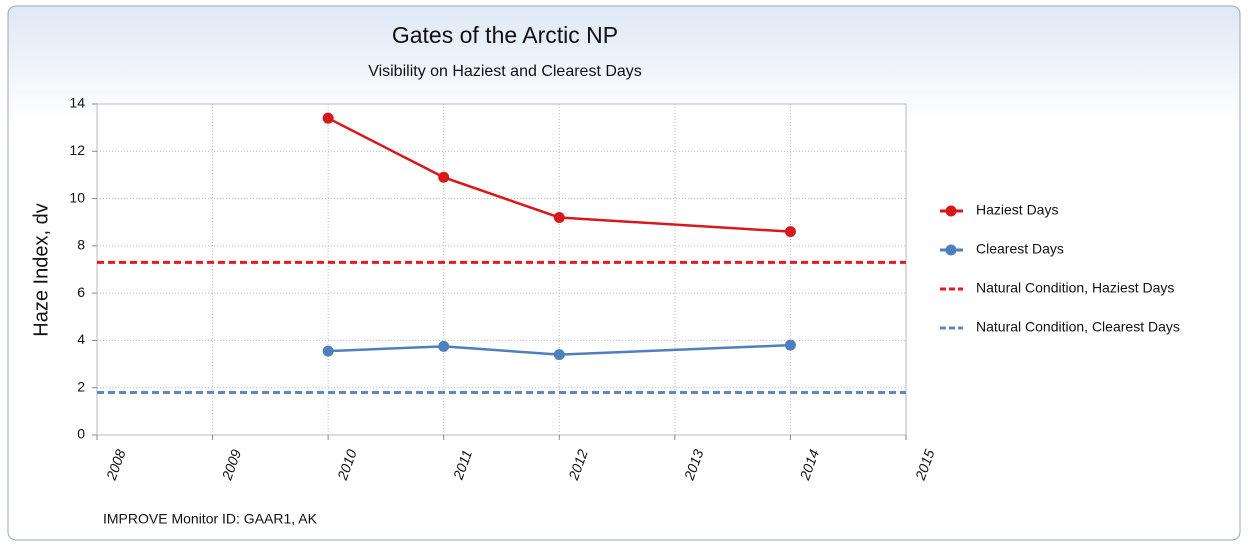  I want to click on y-tick-label: 2, so click(81, 386).